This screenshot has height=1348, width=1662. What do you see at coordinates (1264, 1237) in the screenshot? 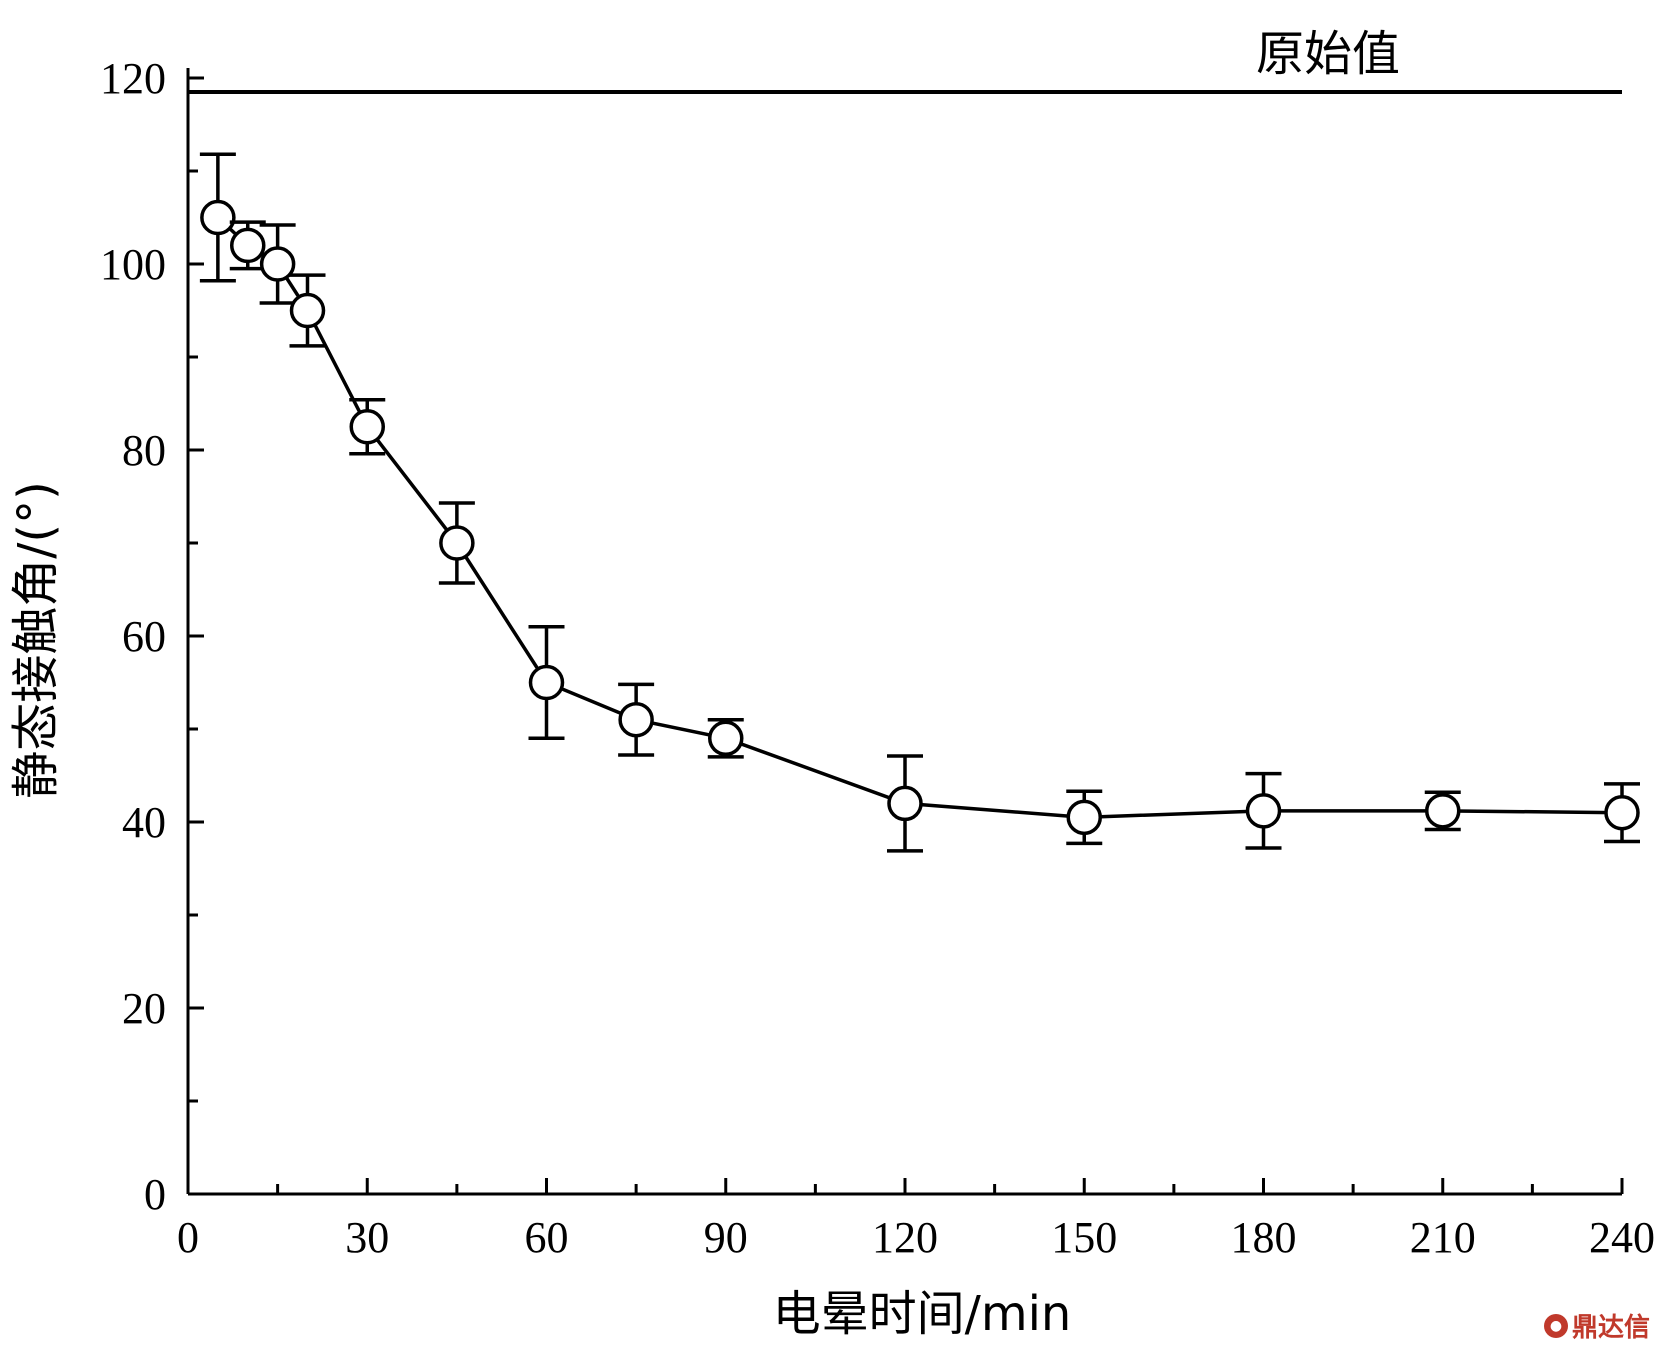
I see `x-tick-label: 180` at bounding box center [1264, 1237].